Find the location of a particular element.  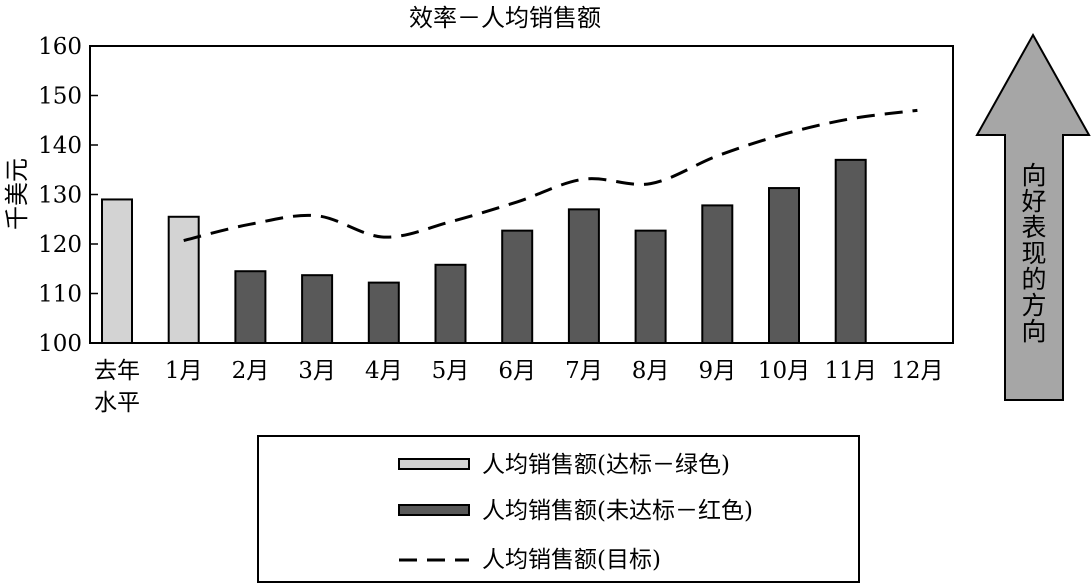

x-tick-label: 8月 is located at coordinates (651, 371).